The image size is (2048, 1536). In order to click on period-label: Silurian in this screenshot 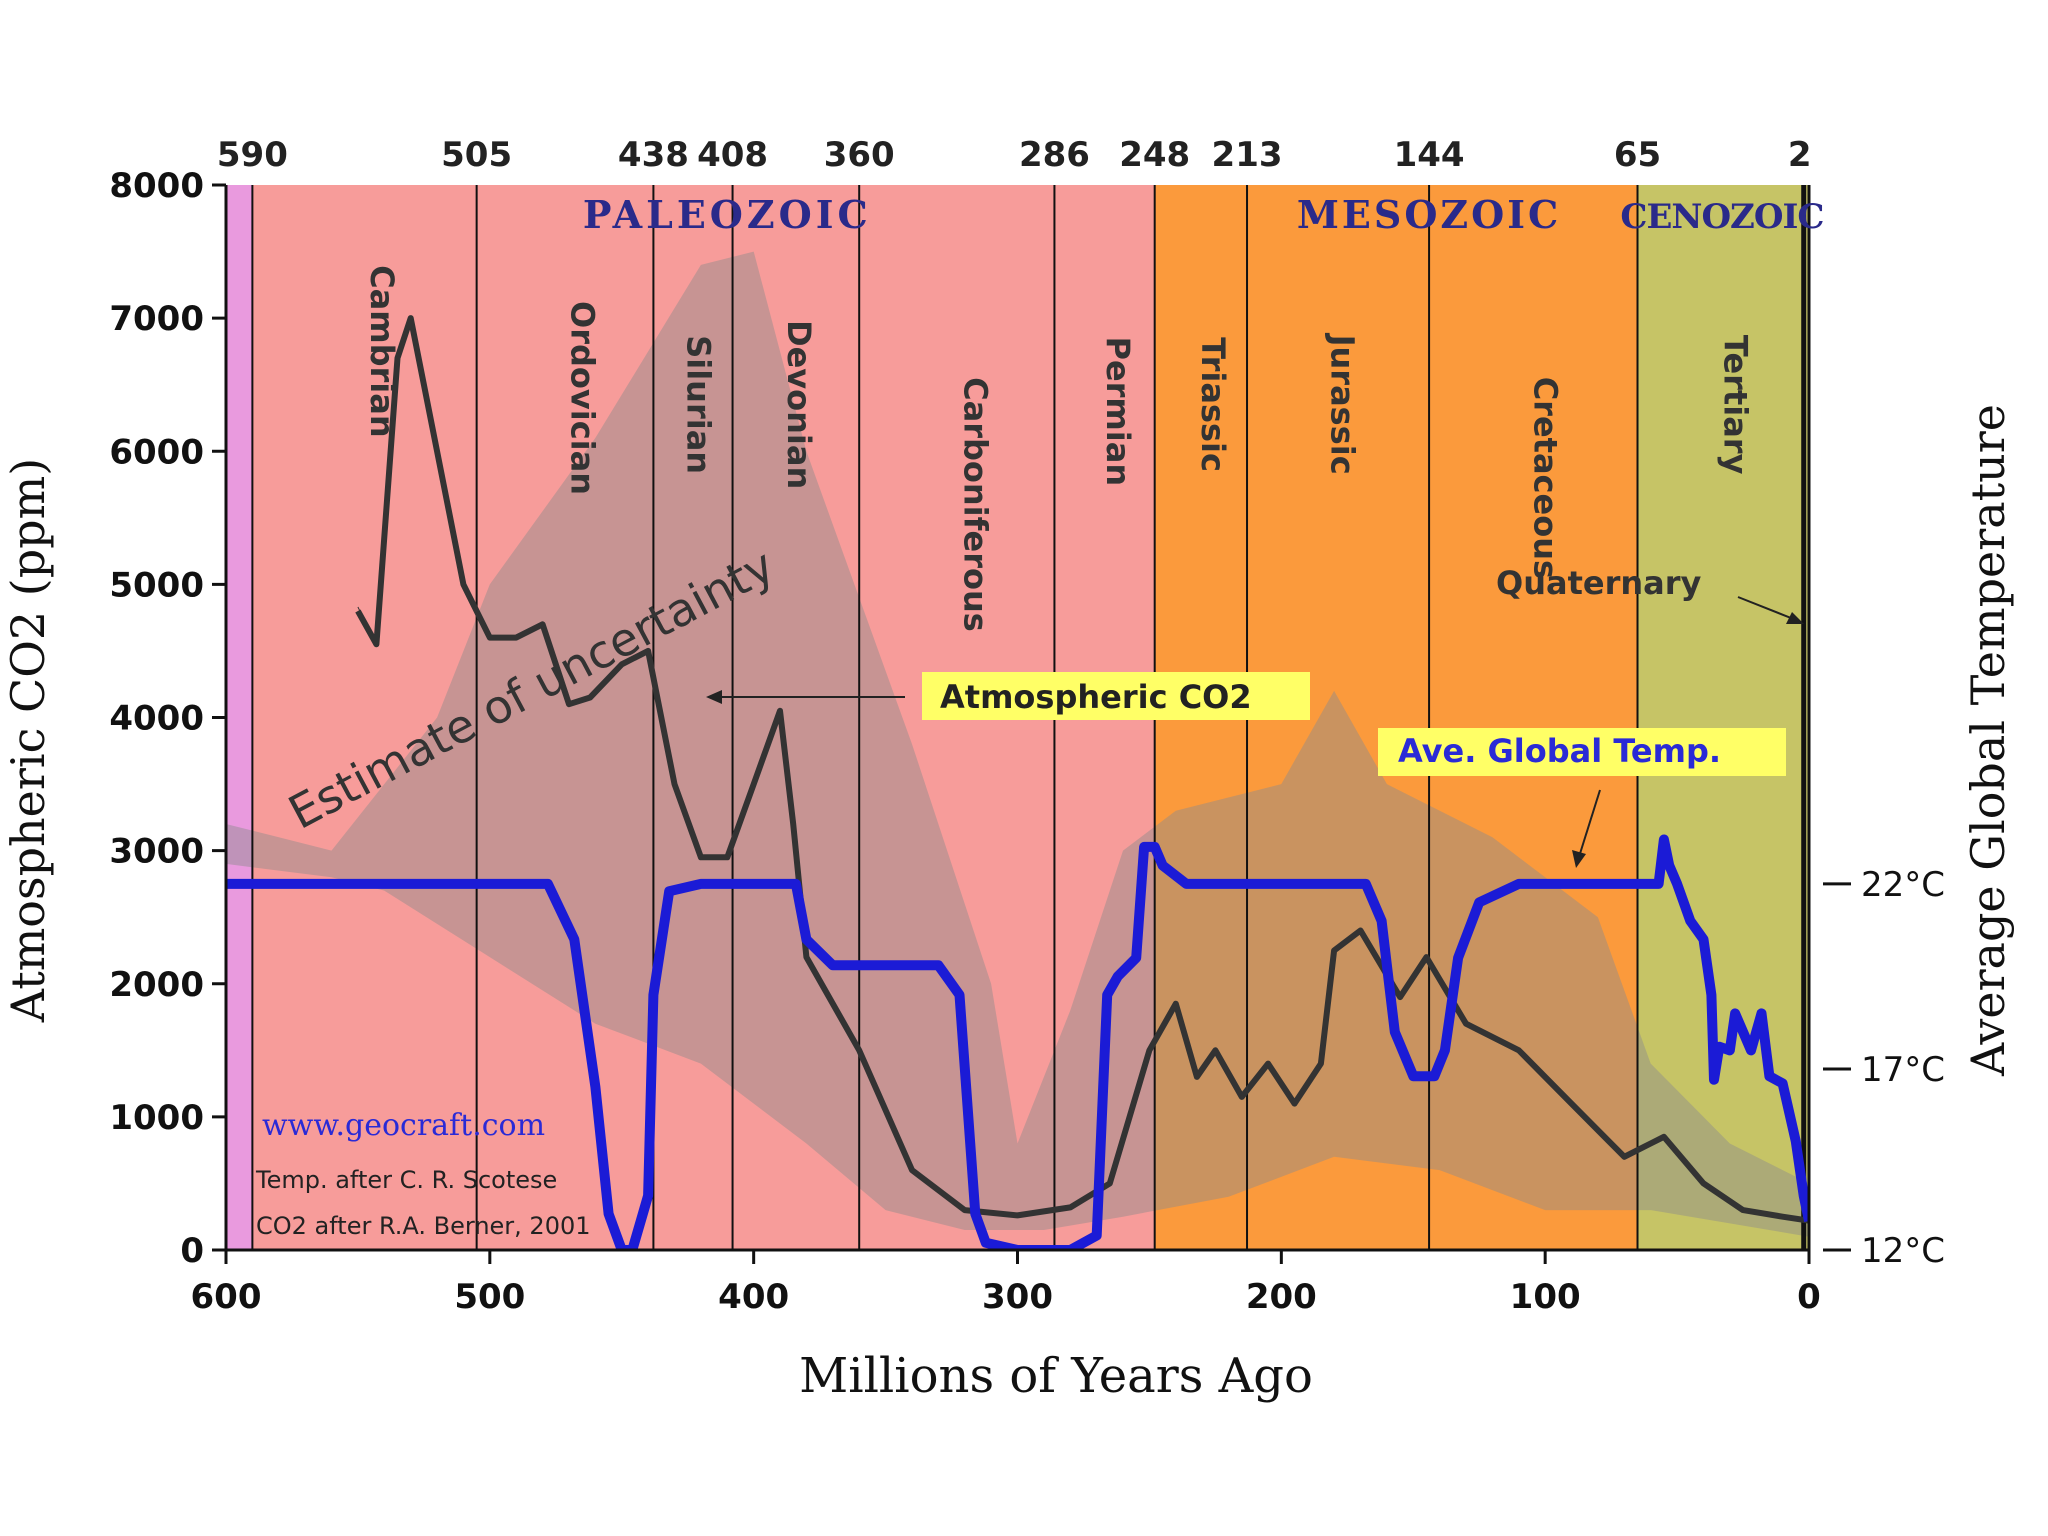, I will do `click(699, 404)`.